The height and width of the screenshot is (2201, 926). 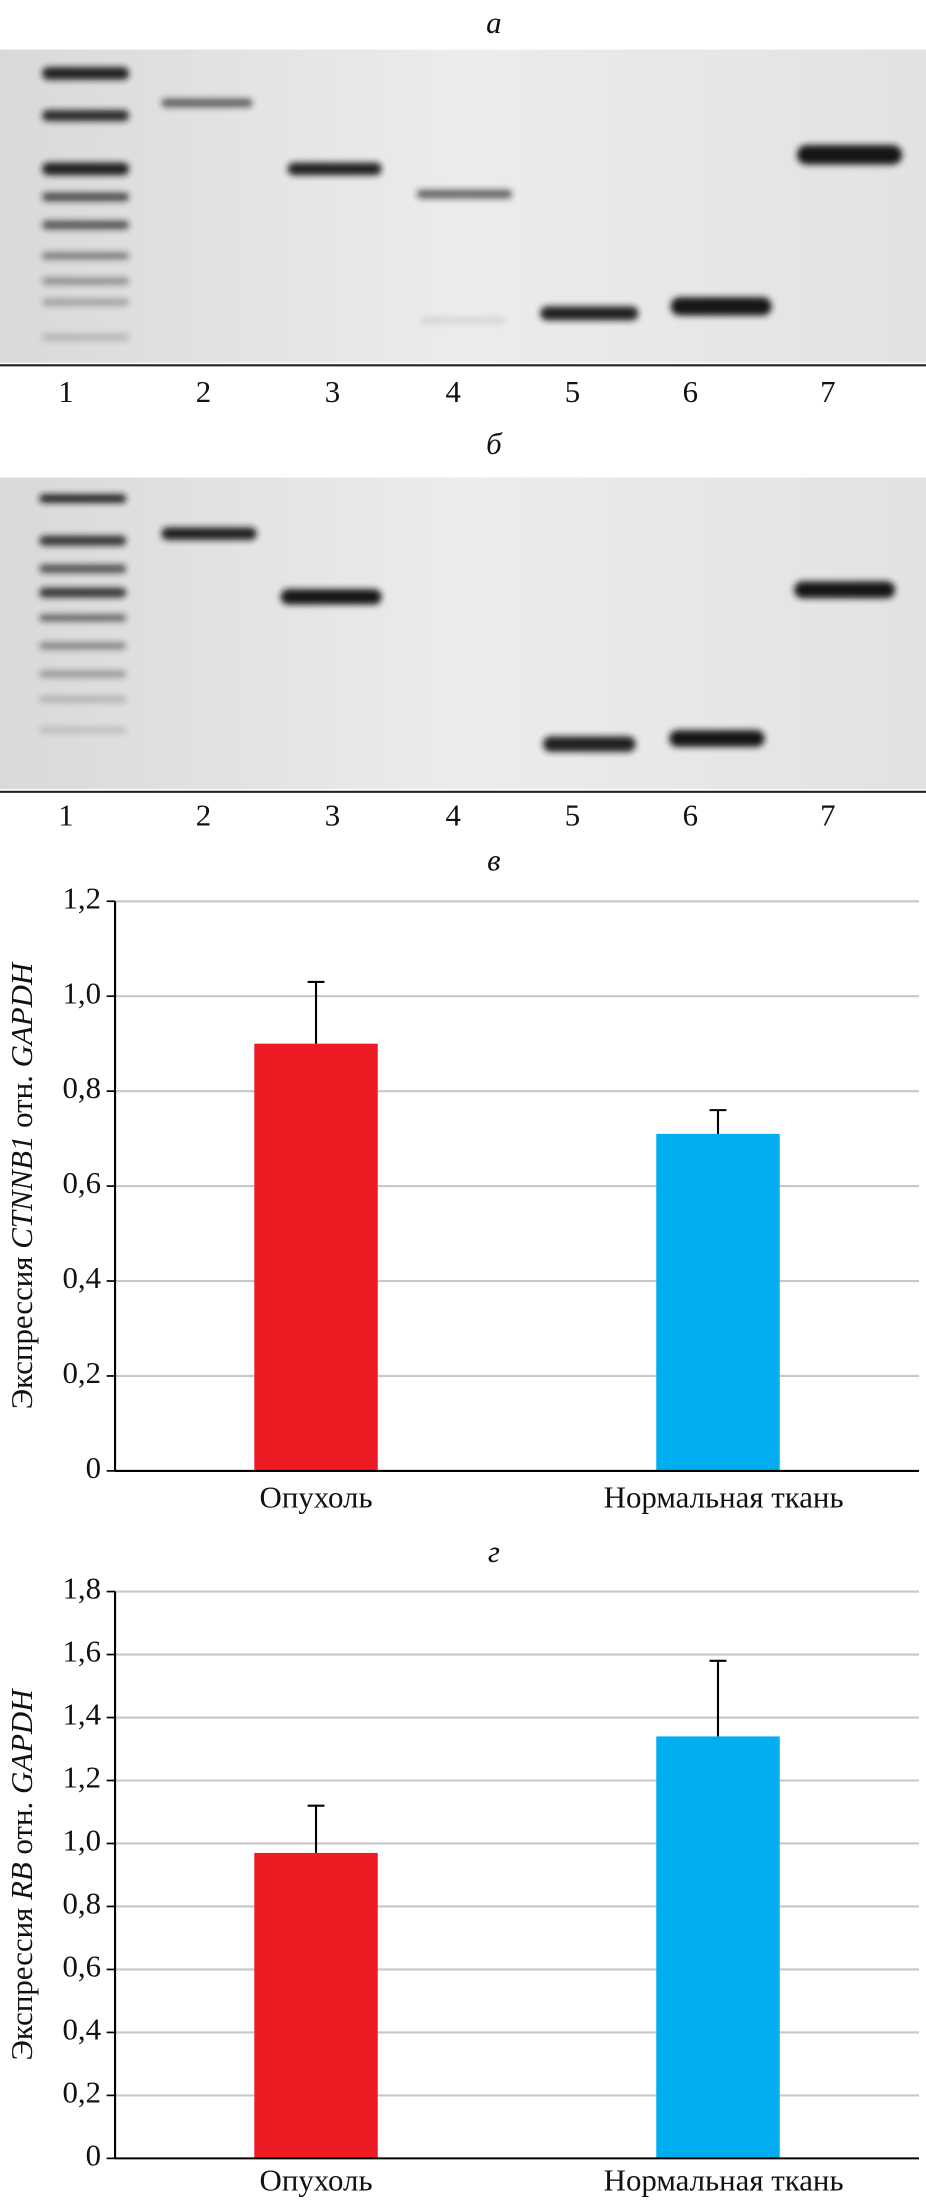 What do you see at coordinates (493, 860) in the screenshot?
I see `chart-title: в` at bounding box center [493, 860].